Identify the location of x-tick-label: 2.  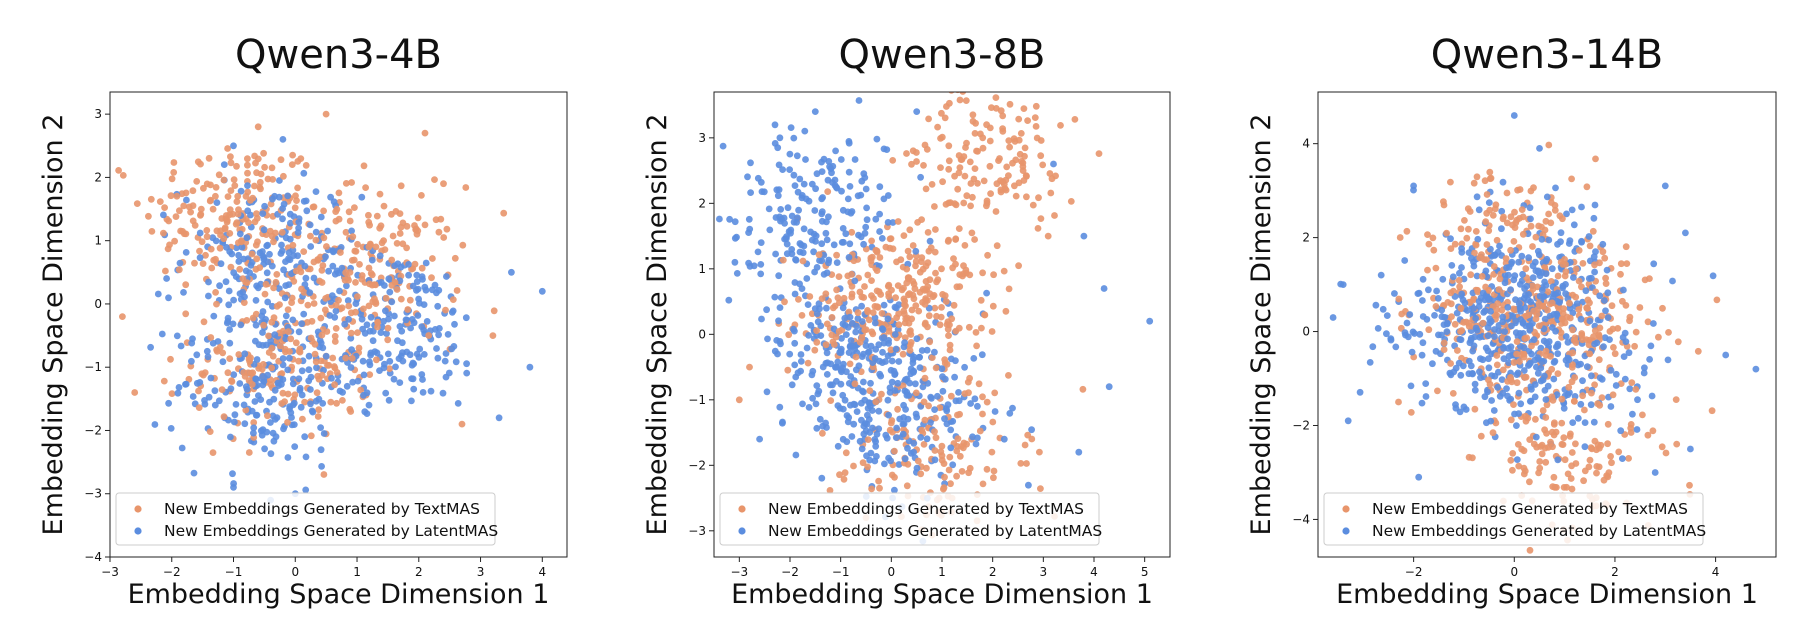
(993, 572).